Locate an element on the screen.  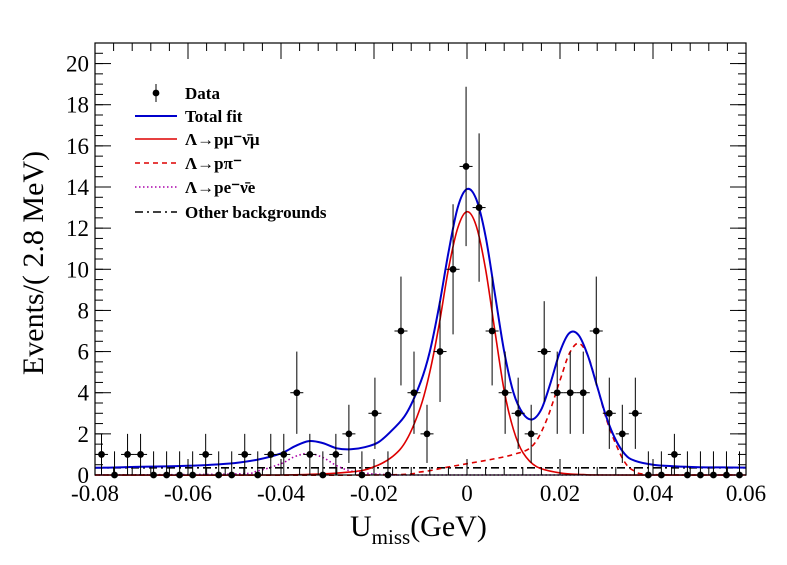
x-axis-title-subscript: miss is located at coordinates (391, 537).